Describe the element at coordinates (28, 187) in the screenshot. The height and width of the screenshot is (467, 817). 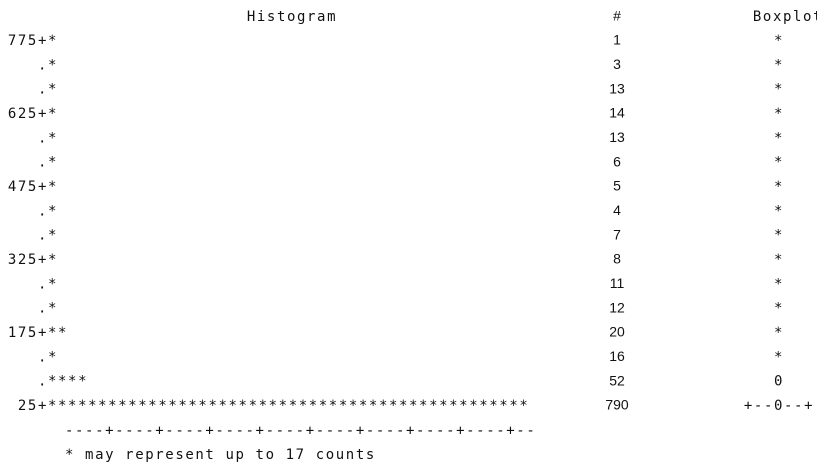
I see `axis-label: 475+` at that location.